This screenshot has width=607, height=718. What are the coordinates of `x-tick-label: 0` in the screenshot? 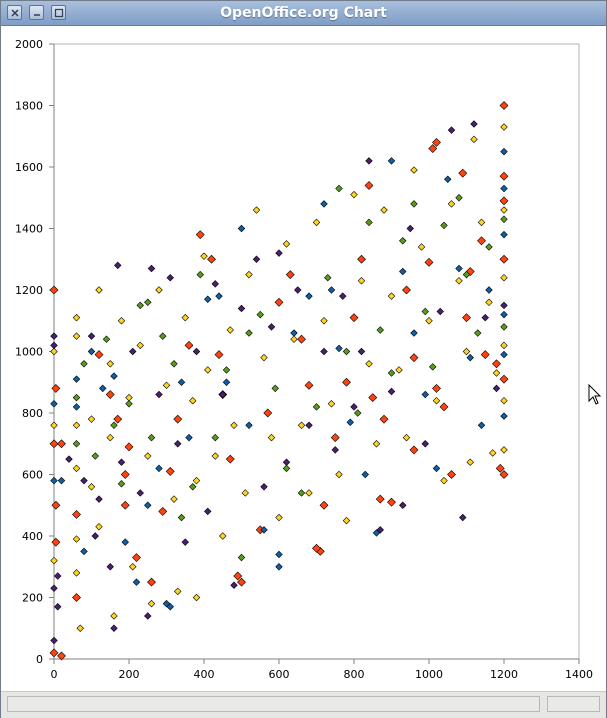 It's located at (54, 674).